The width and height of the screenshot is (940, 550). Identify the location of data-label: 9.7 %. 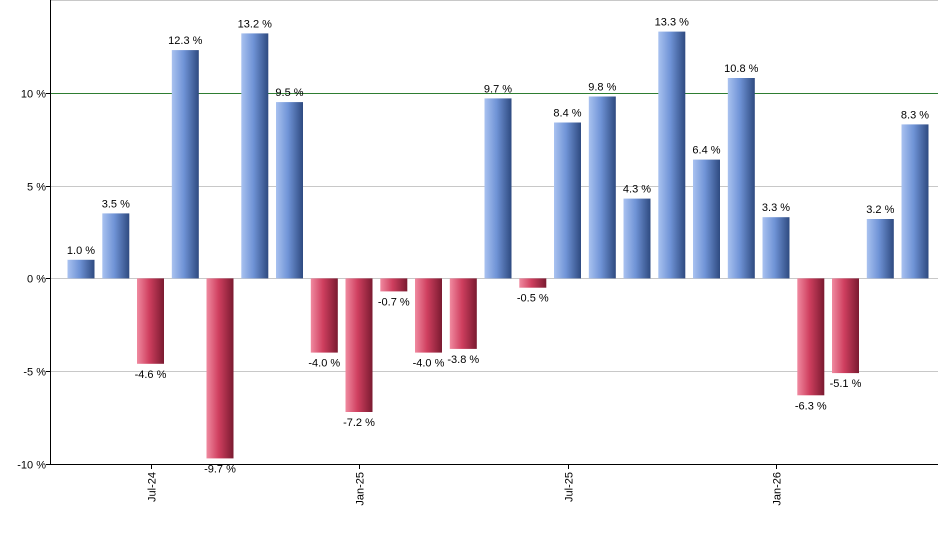
(498, 89).